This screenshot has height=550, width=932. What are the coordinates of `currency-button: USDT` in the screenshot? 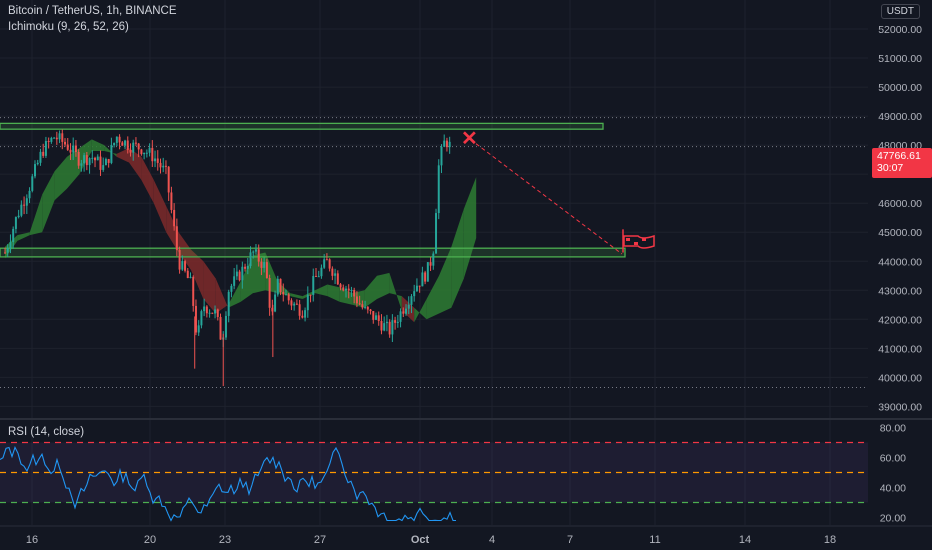 It's located at (900, 11).